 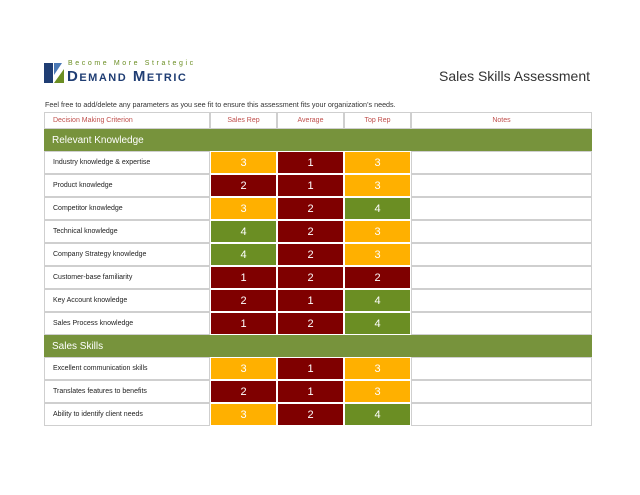 I want to click on column-header: Average, so click(x=310, y=120).